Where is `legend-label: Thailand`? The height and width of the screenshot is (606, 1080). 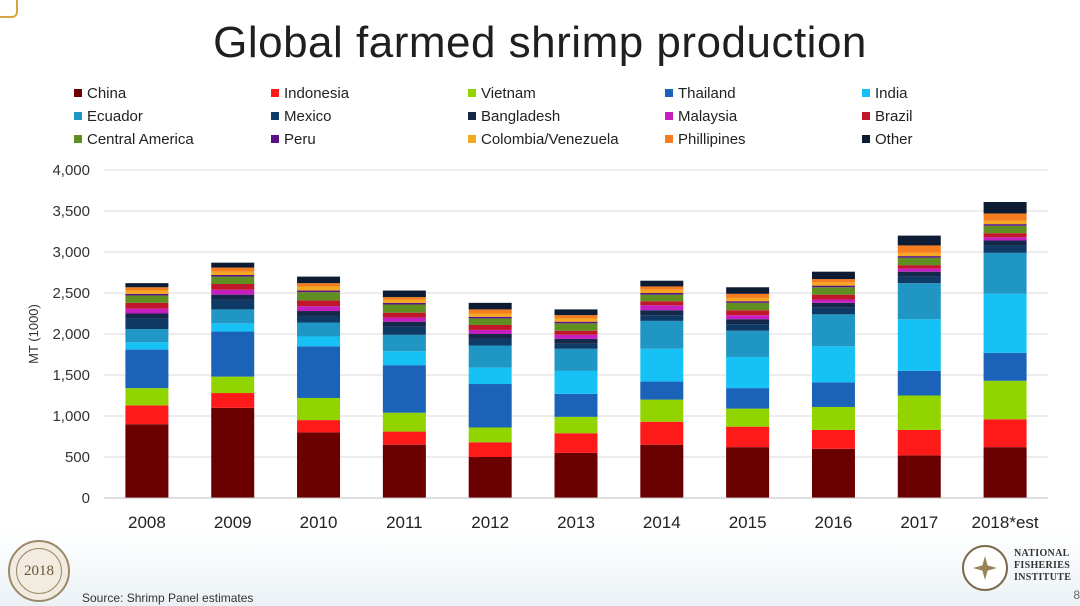
legend-label: Thailand is located at coordinates (707, 93).